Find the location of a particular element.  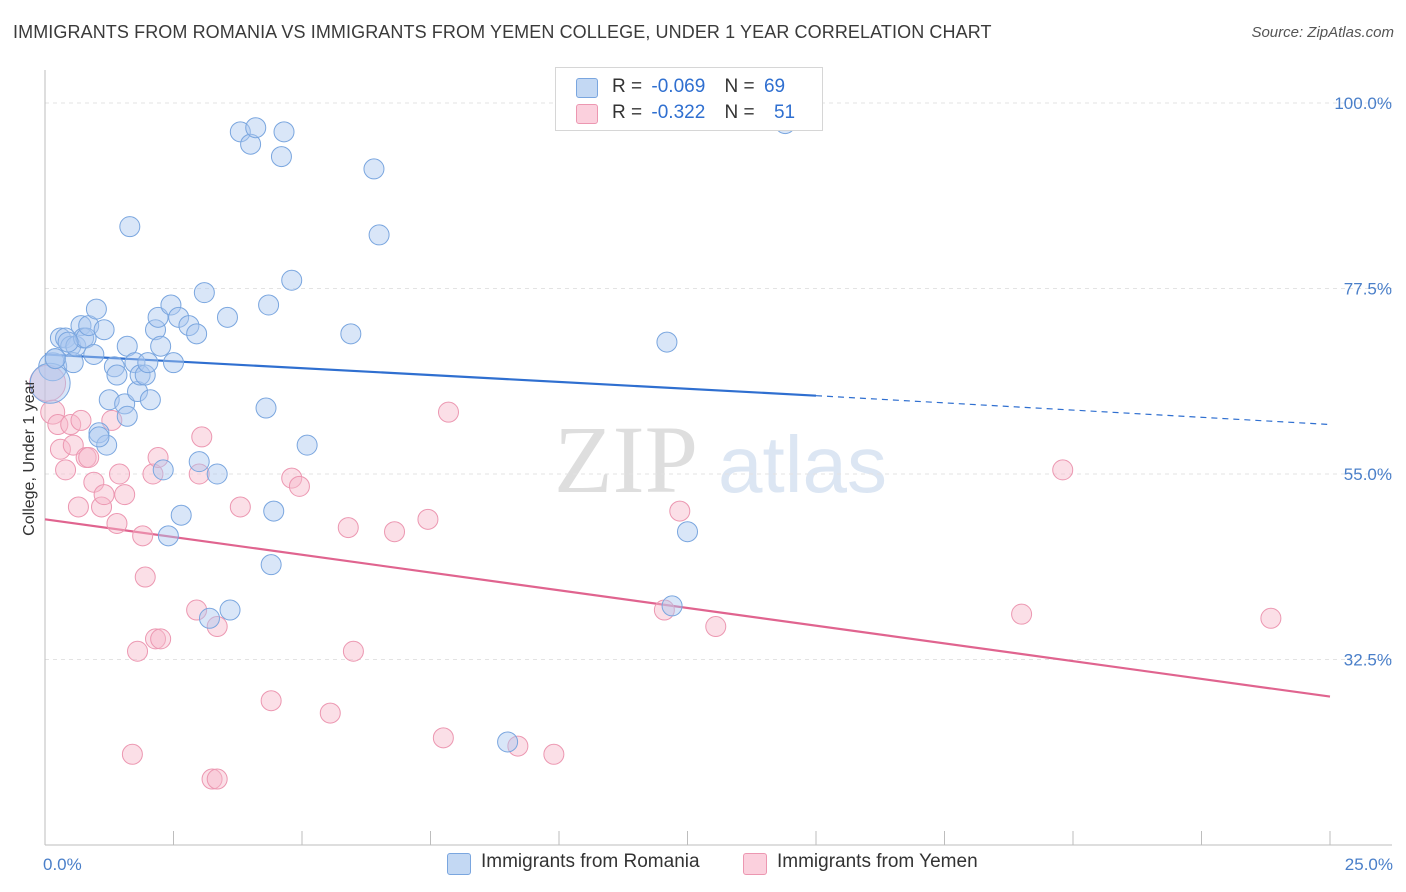

romania-trend-line is located at coordinates (430, 375).